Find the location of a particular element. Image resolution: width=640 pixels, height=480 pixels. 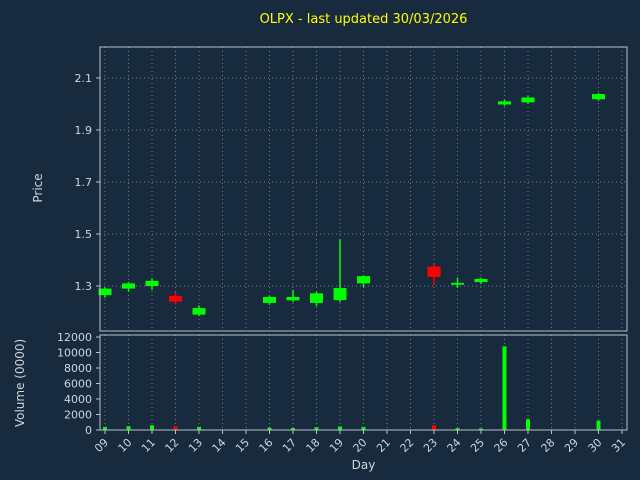

day-tick-label: 19 is located at coordinates (336, 445).